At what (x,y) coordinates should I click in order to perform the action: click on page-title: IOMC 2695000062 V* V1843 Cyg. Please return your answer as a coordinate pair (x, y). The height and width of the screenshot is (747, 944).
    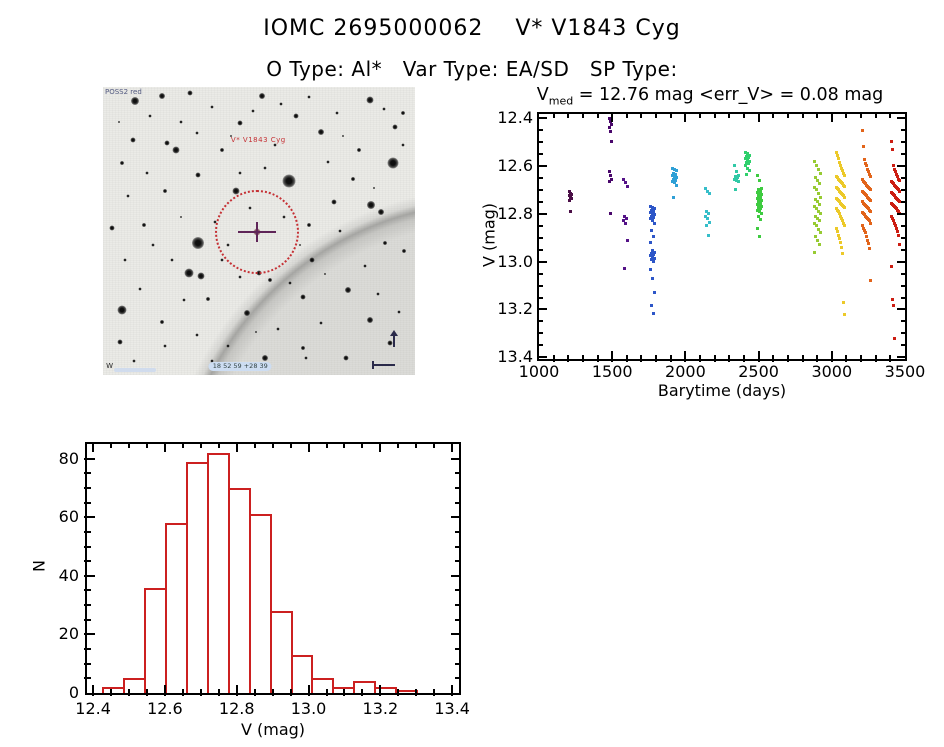
    Looking at the image, I should click on (472, 28).